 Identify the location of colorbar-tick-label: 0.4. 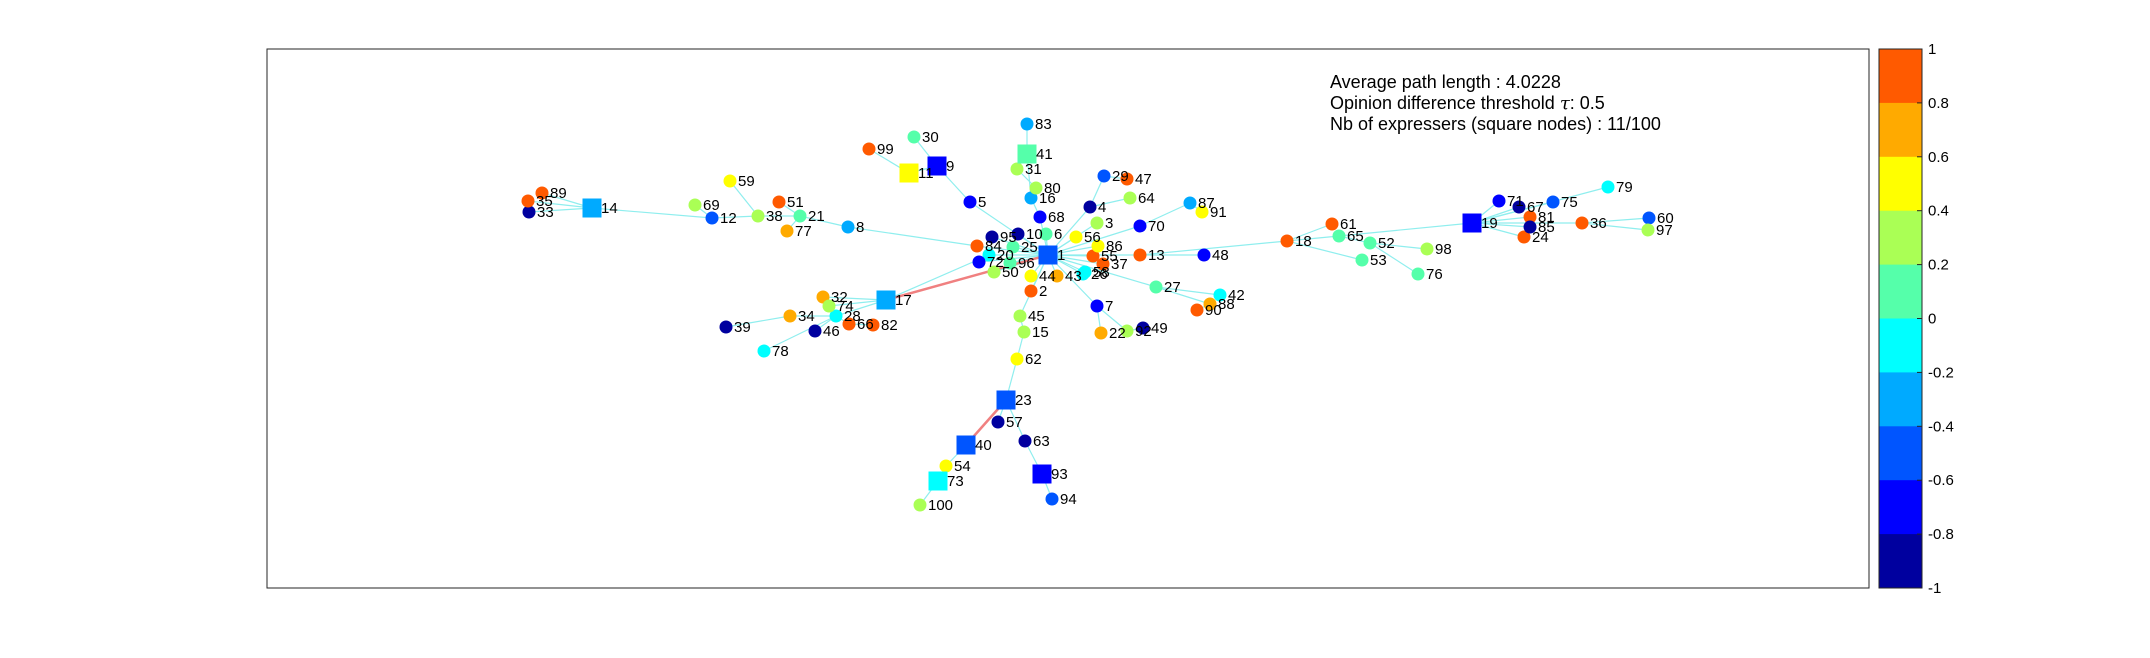
(1938, 211).